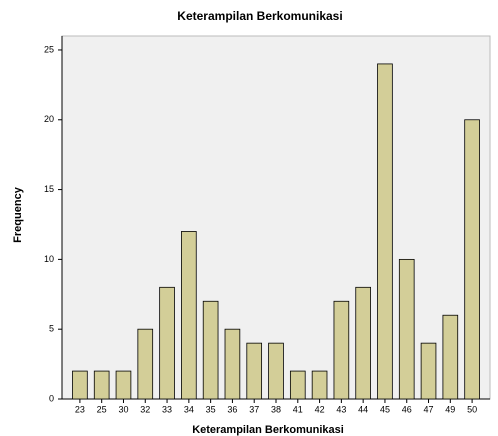 Image resolution: width=498 pixels, height=436 pixels. I want to click on x-tick-label: 23, so click(80, 409).